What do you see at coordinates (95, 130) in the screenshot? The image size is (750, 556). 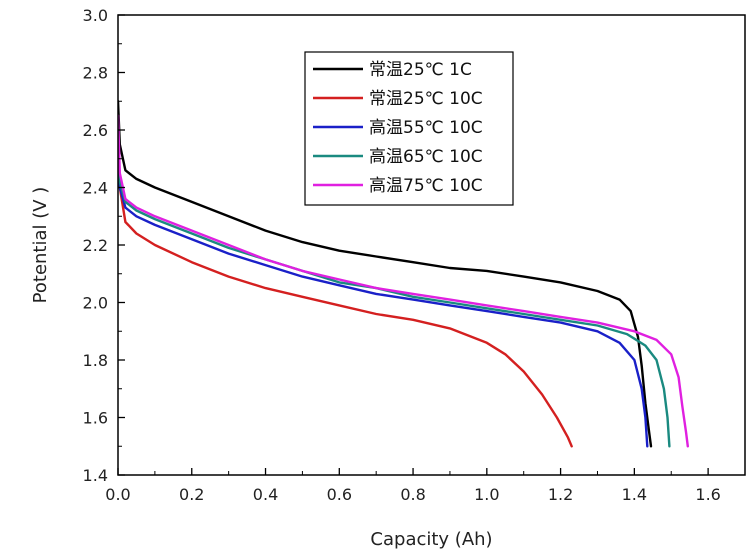 I see `y-tick-label: 2.6` at bounding box center [95, 130].